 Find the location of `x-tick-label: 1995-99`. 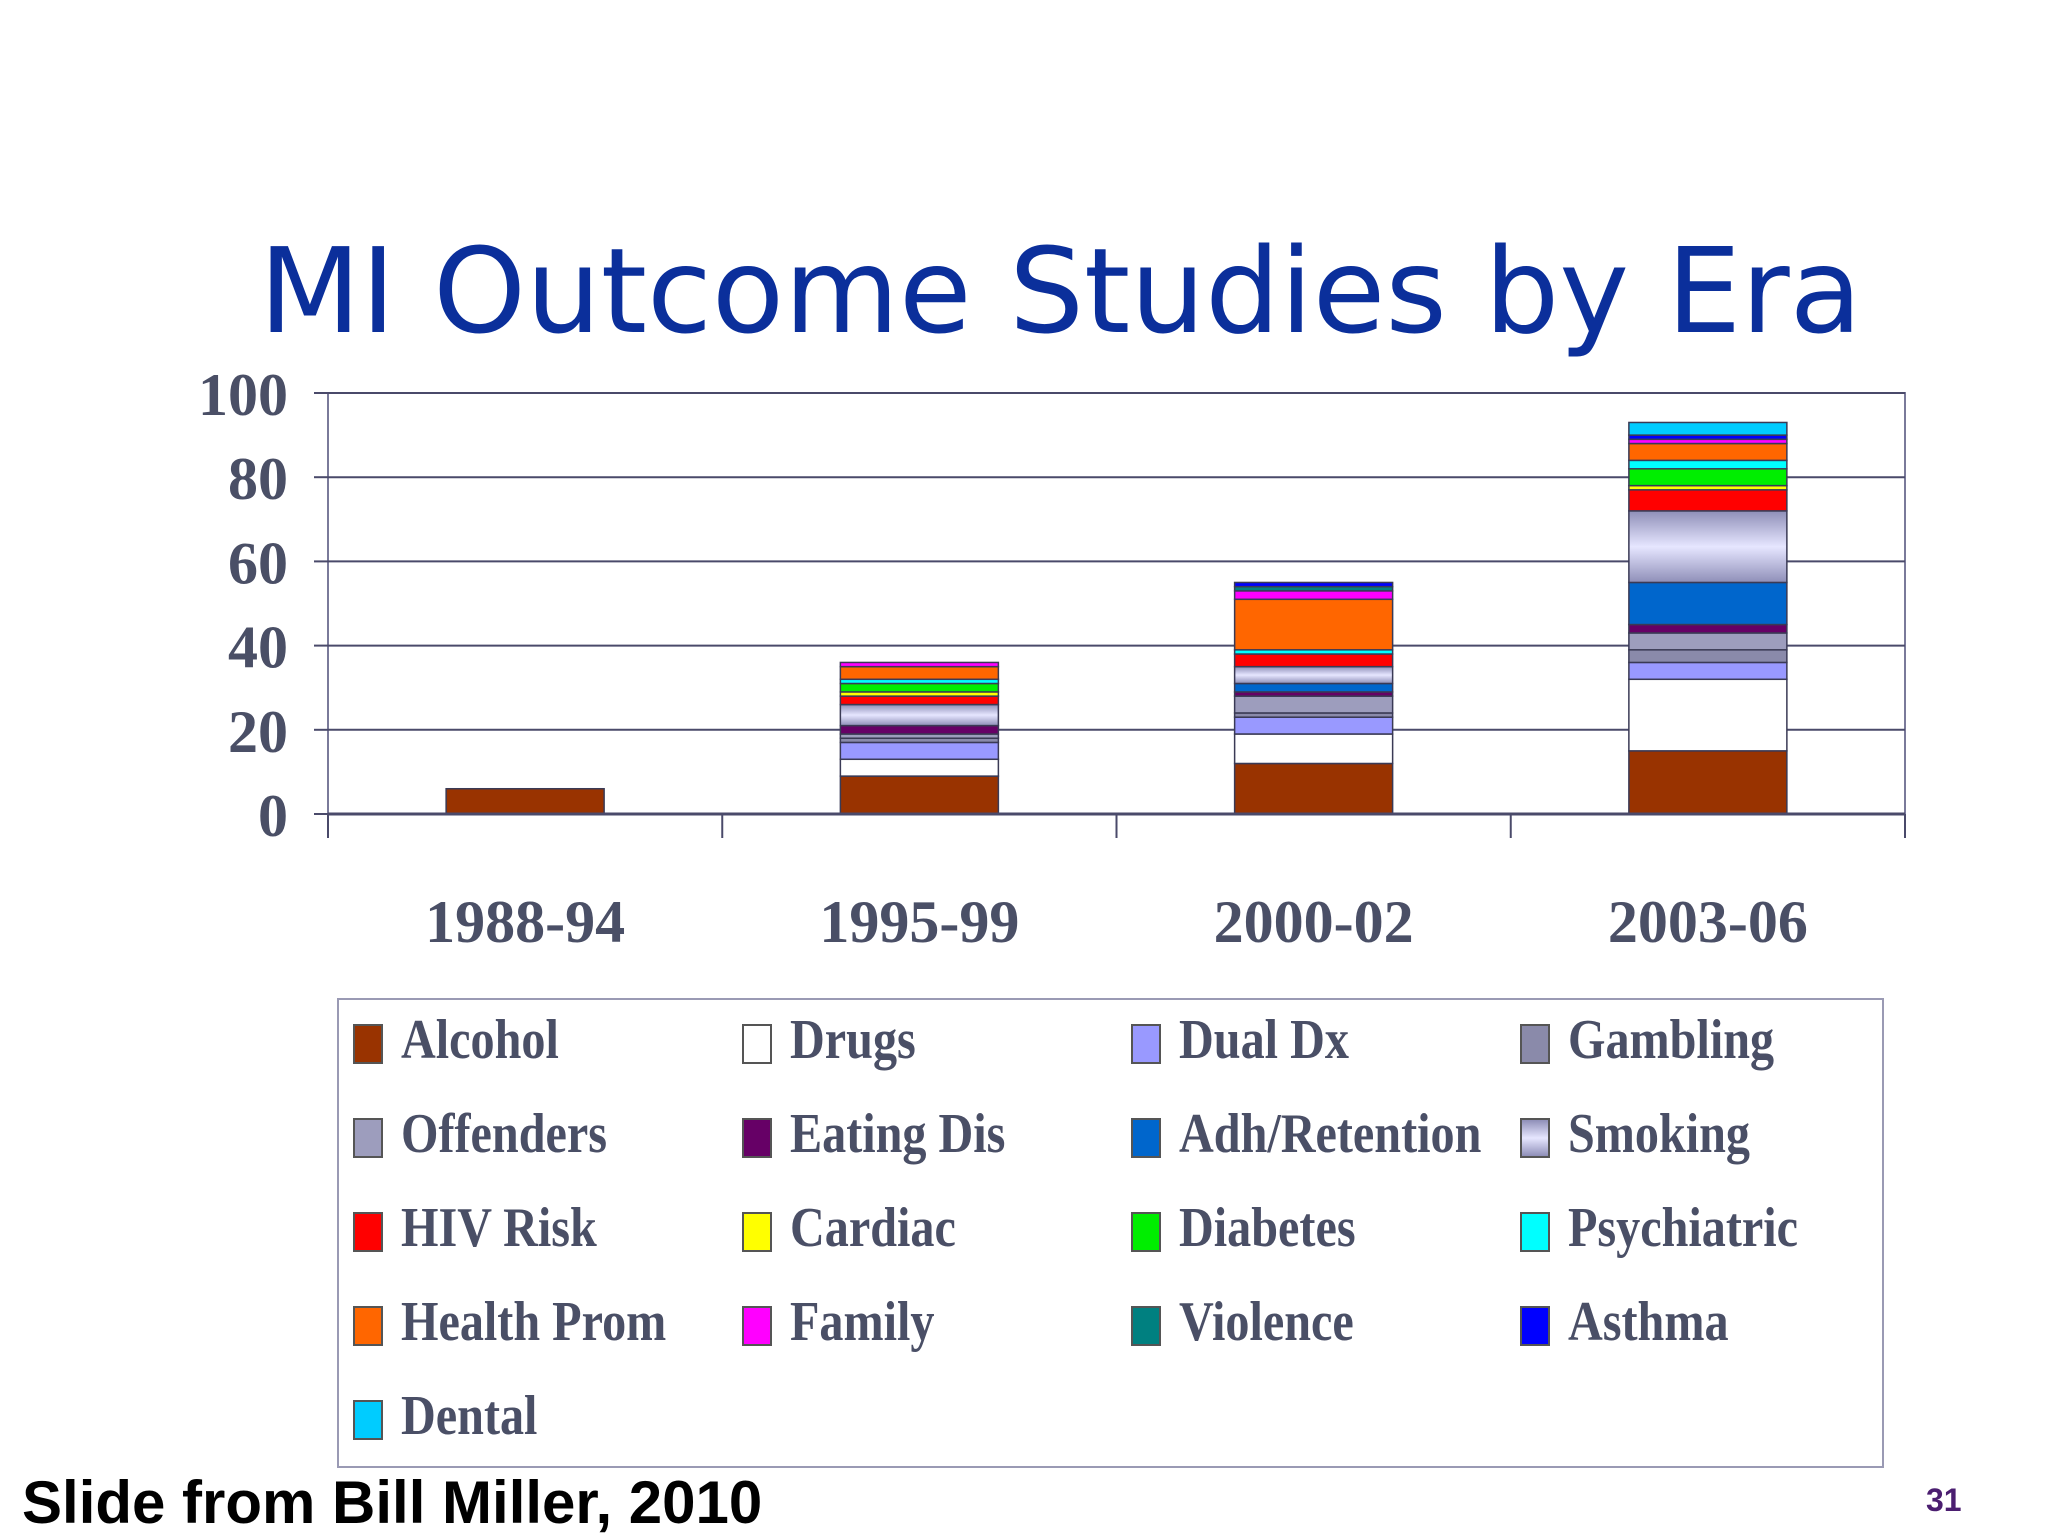

x-tick-label: 1995-99 is located at coordinates (919, 922).